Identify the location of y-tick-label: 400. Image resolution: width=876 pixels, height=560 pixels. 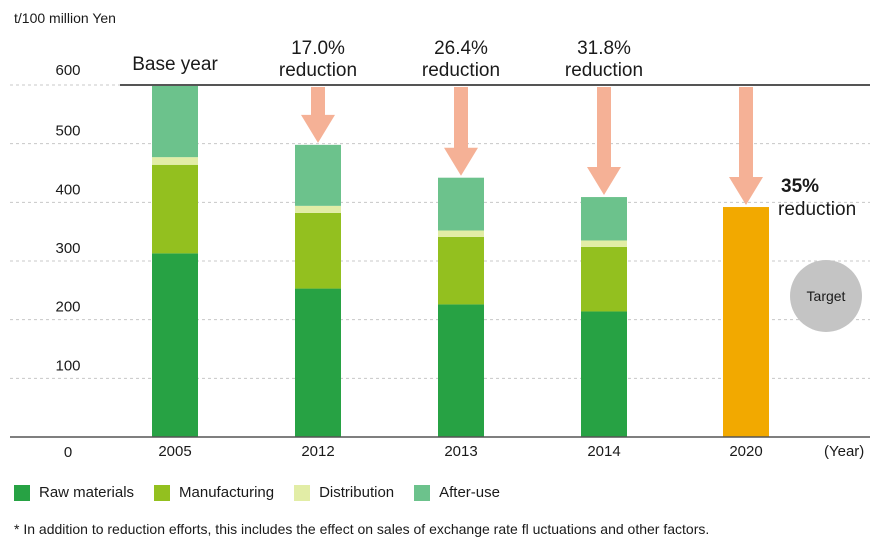
(67, 189).